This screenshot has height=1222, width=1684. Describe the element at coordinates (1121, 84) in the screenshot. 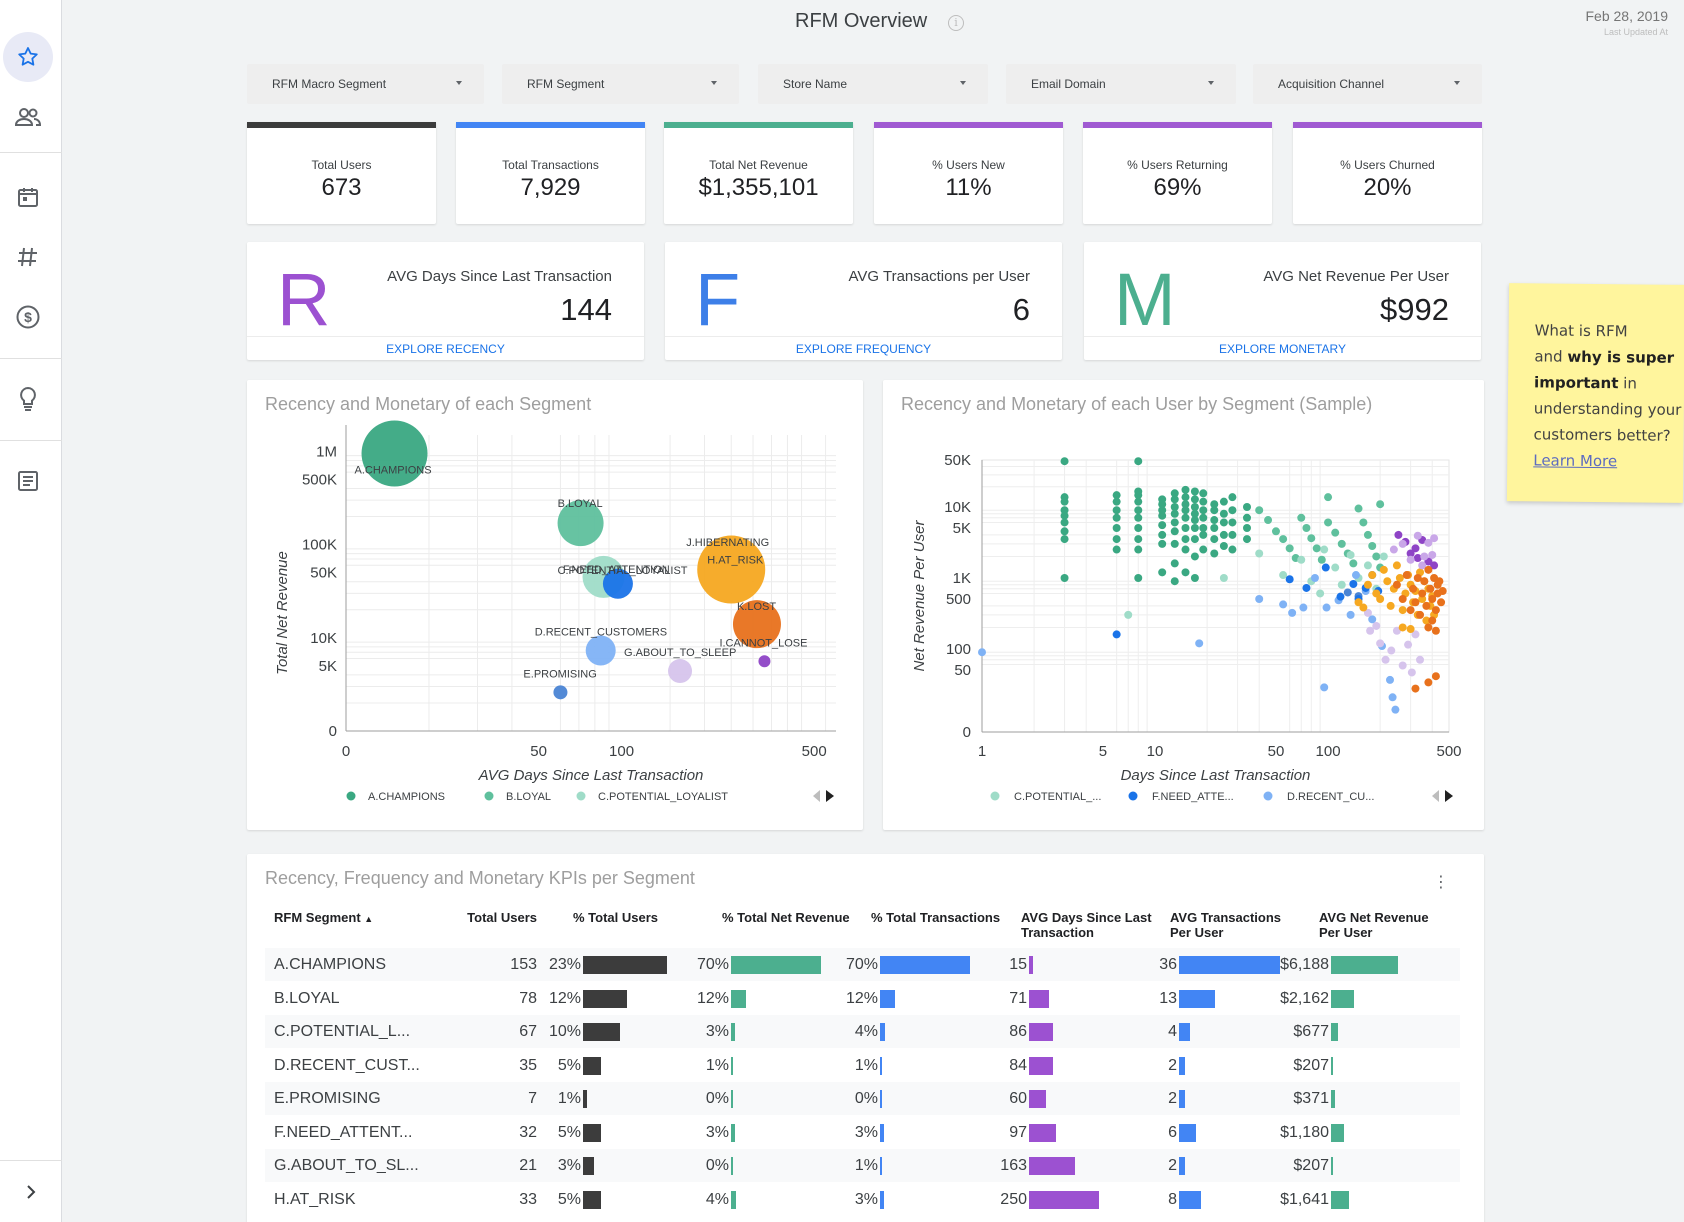

I see `filter-email-domain: Email Domain` at that location.